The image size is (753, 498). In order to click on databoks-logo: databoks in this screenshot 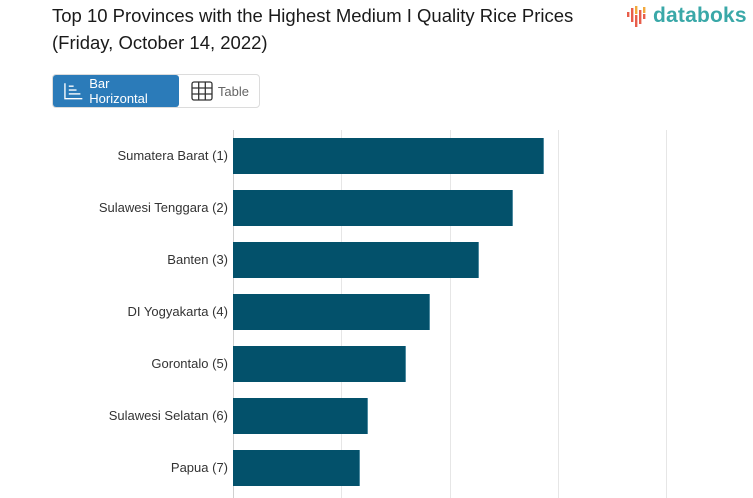, I will do `click(686, 16)`.